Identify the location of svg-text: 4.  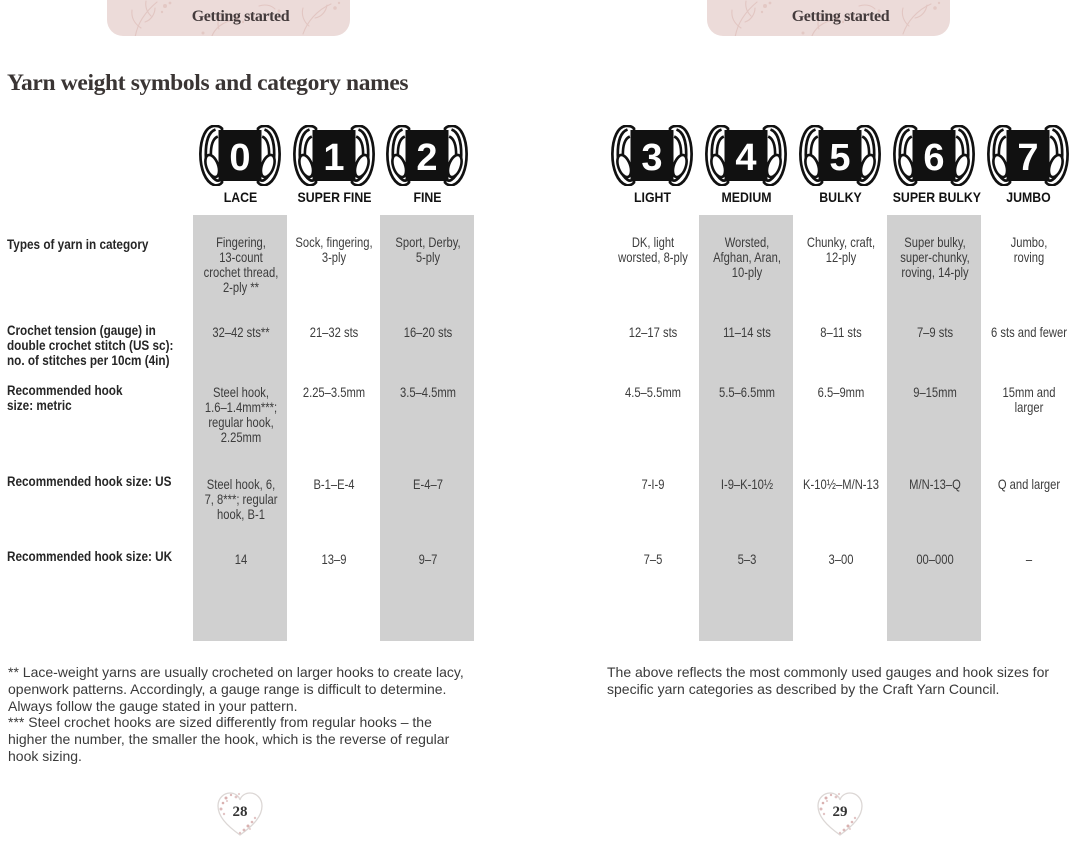
(745, 158).